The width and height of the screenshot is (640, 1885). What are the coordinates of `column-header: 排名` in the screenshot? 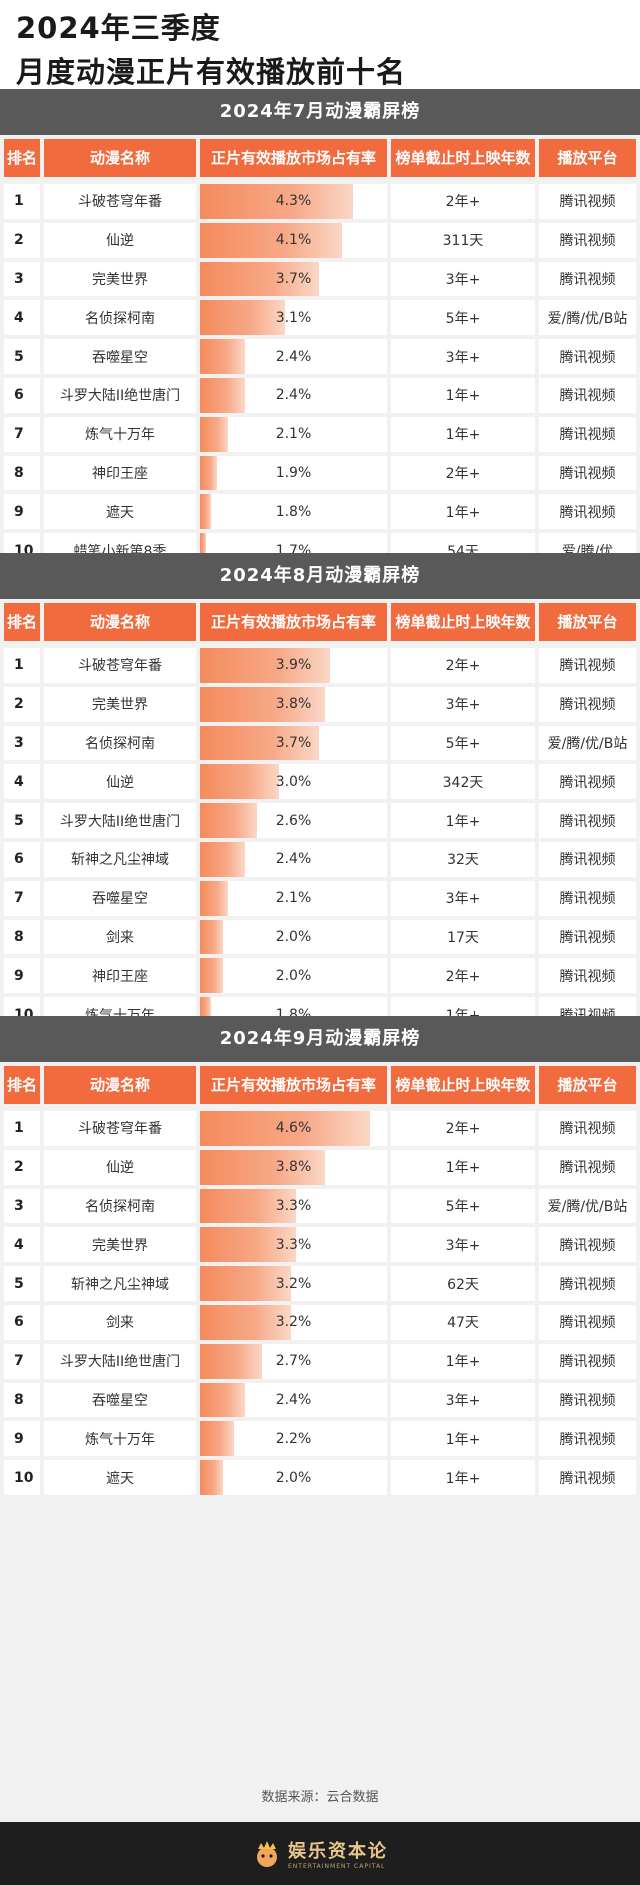 It's located at (22, 158).